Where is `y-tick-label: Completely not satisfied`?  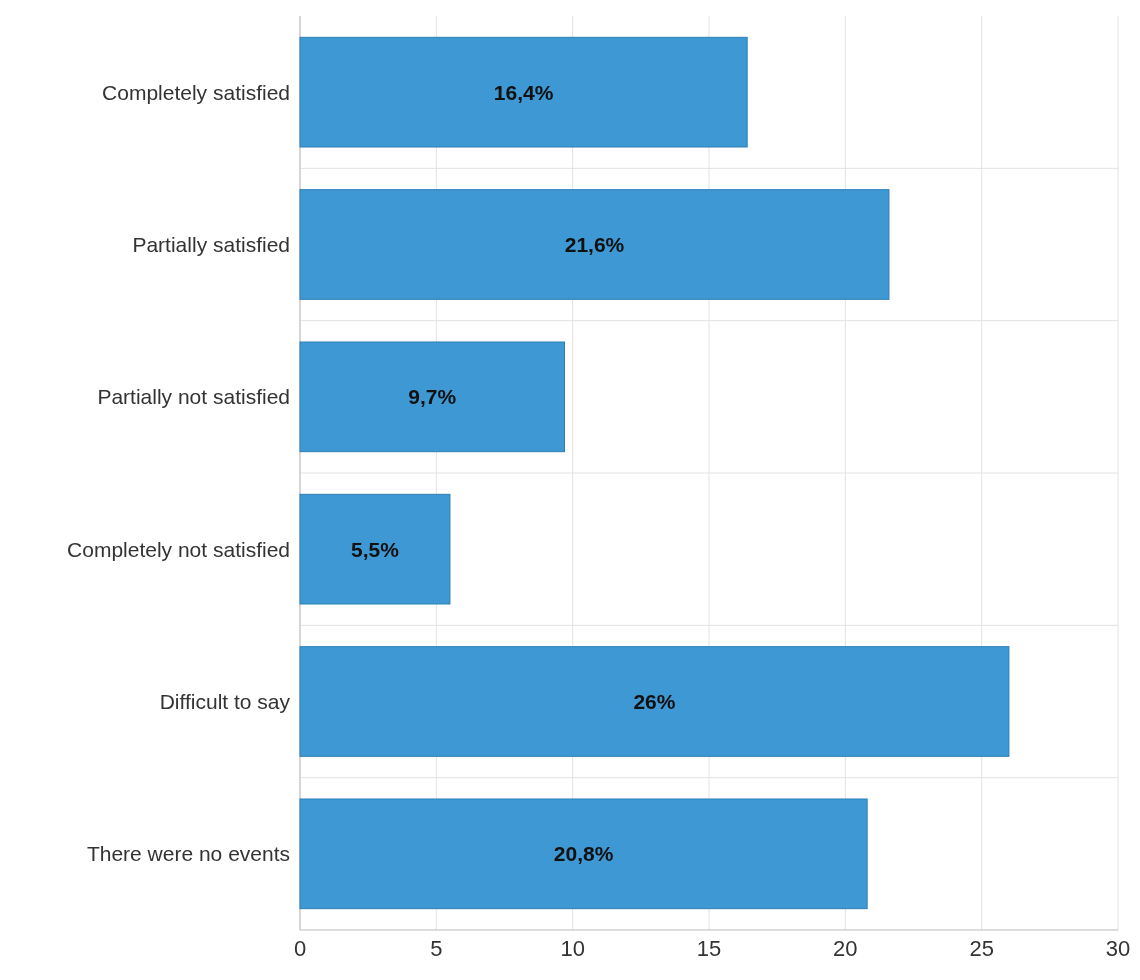
y-tick-label: Completely not satisfied is located at coordinates (178, 549).